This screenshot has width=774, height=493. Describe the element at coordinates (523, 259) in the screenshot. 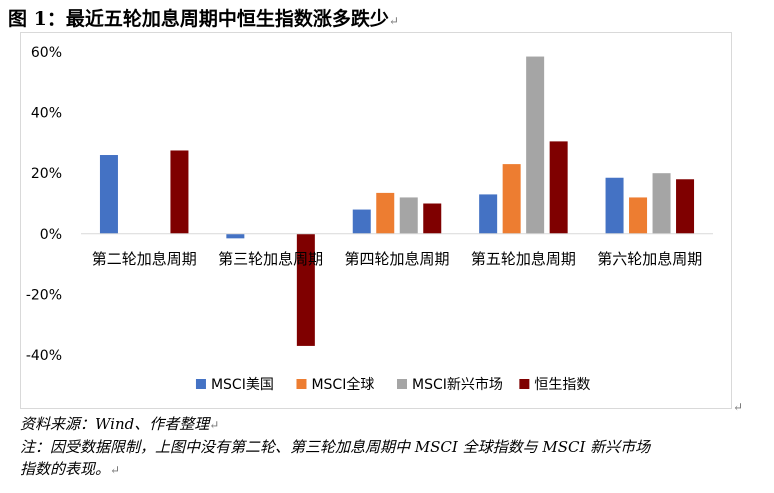

I see `category-label: 第五轮加息周期` at that location.